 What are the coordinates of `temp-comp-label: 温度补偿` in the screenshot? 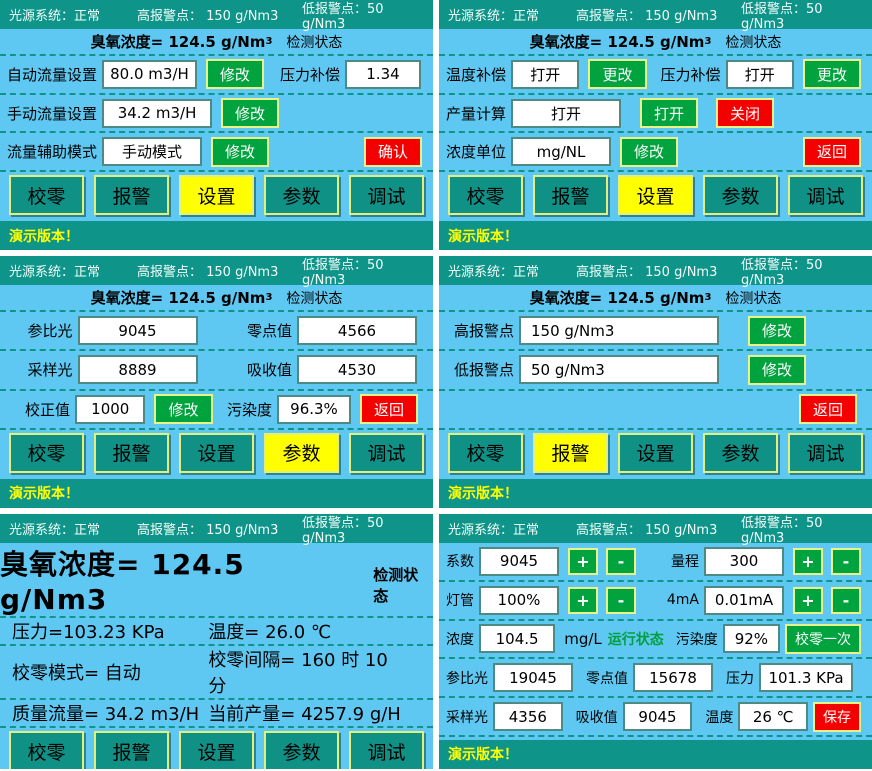 It's located at (476, 74).